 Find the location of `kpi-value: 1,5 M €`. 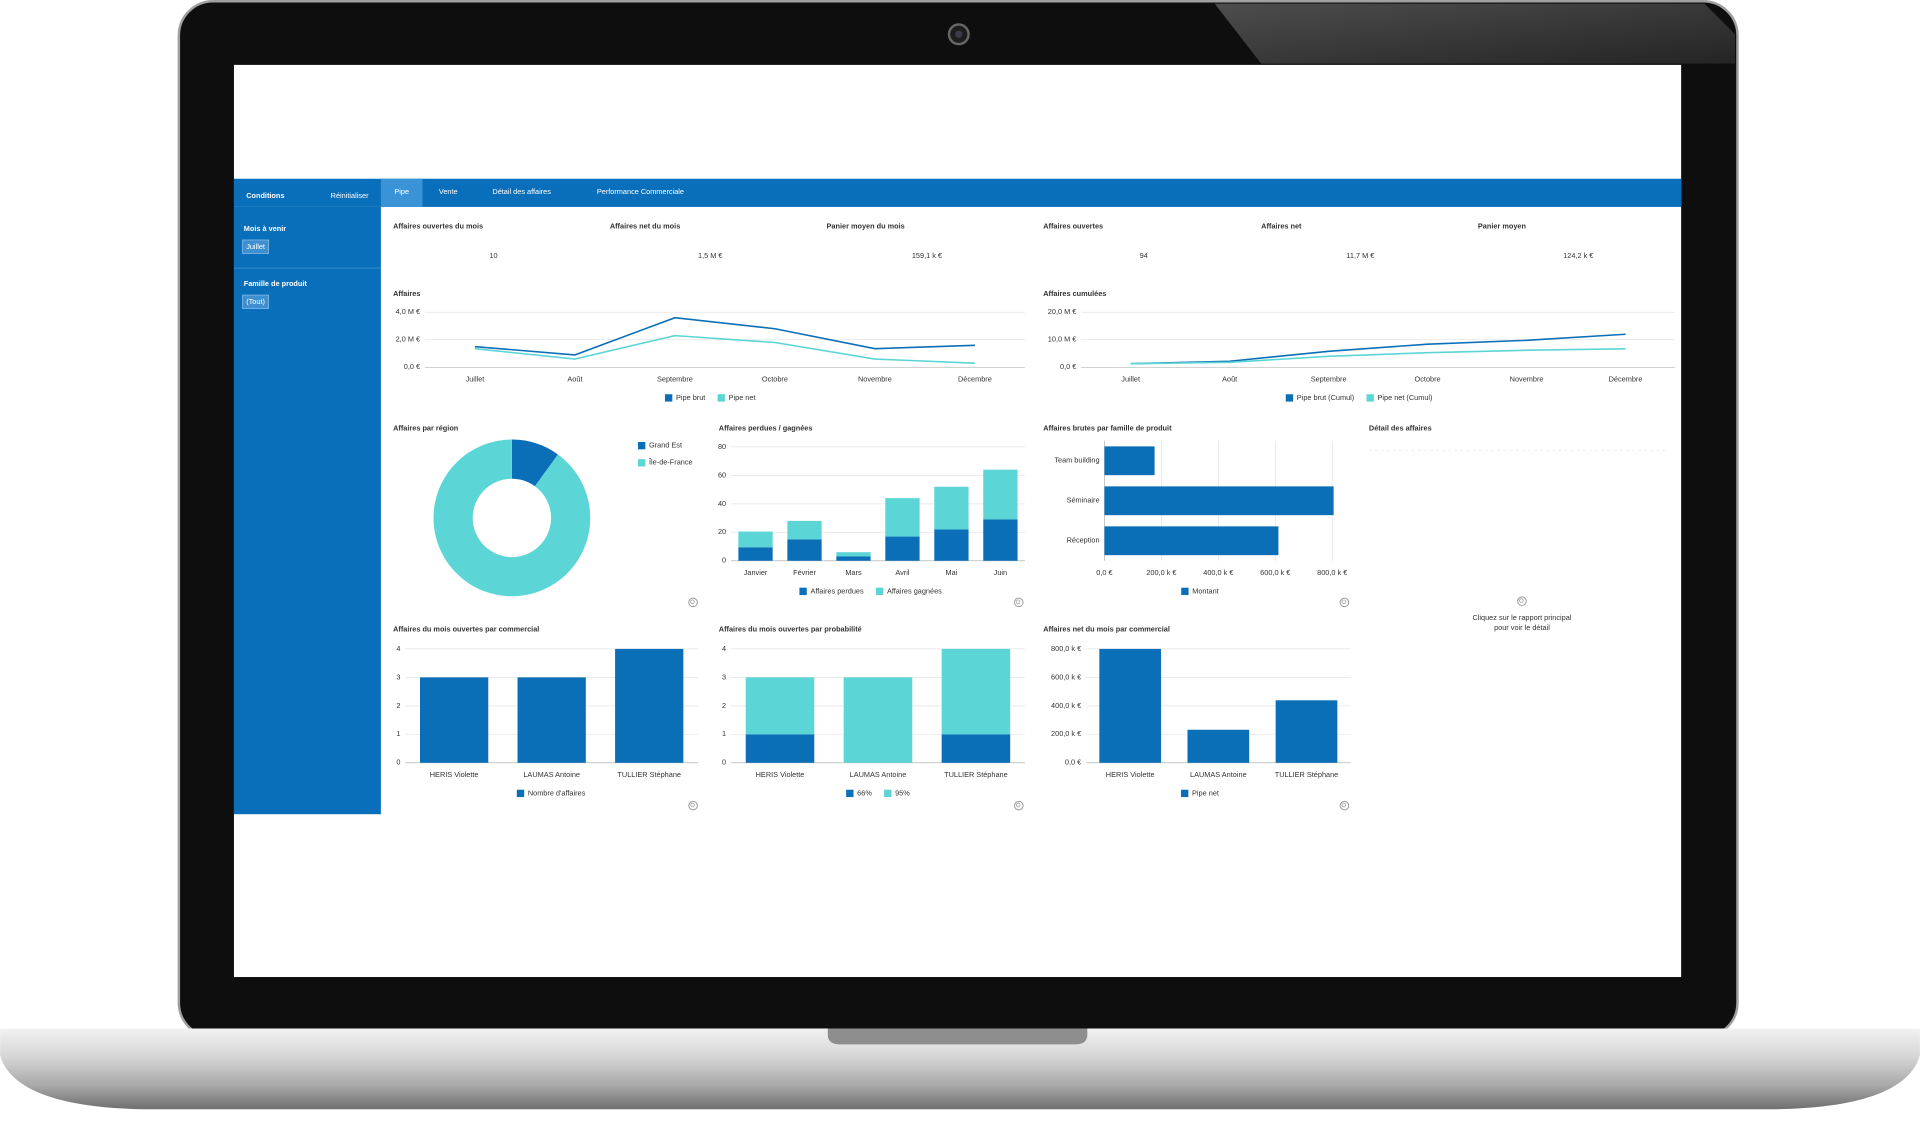

kpi-value: 1,5 M € is located at coordinates (710, 255).